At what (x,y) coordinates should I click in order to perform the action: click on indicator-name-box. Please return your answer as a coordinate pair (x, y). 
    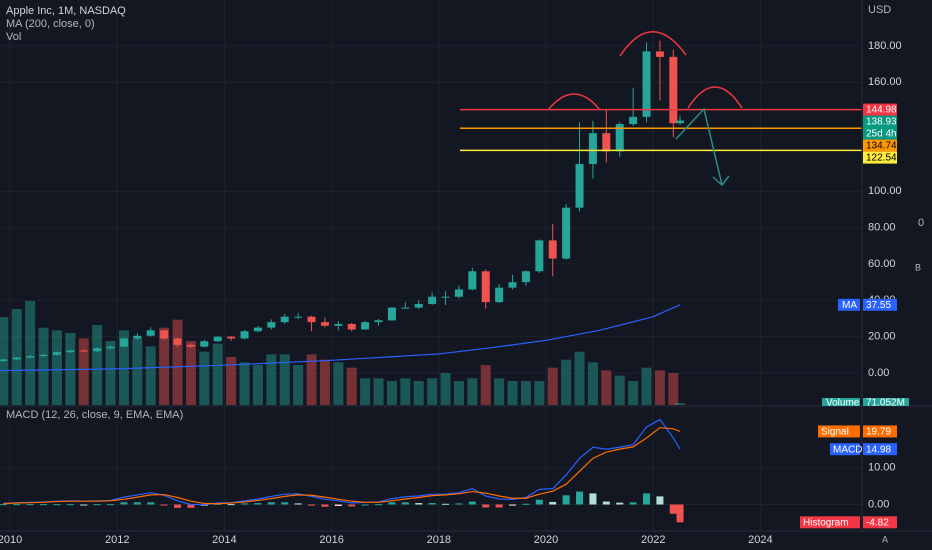
    Looking at the image, I should click on (839, 431).